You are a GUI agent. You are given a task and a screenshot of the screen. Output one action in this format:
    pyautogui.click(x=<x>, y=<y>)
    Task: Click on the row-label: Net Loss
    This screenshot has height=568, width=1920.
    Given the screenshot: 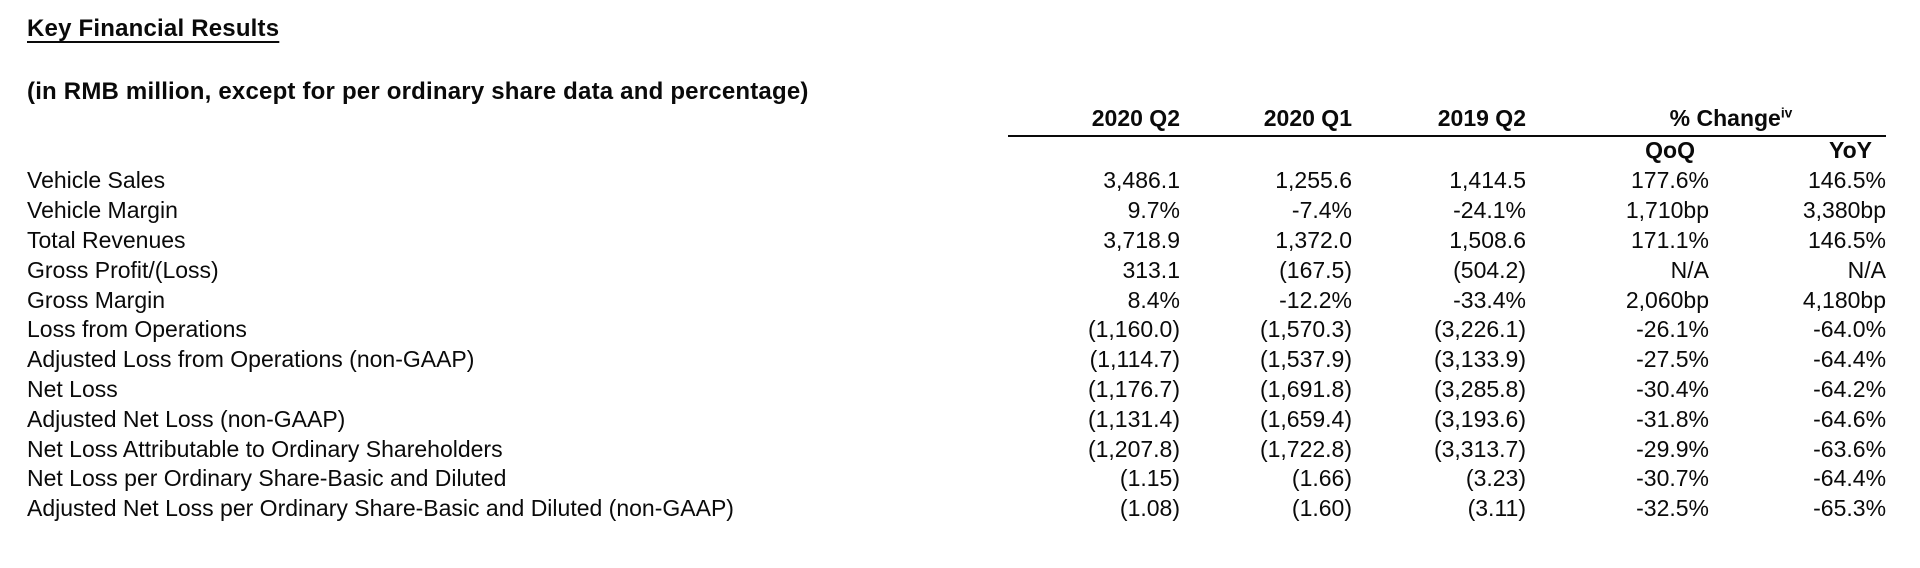 What is the action you would take?
    pyautogui.click(x=72, y=388)
    